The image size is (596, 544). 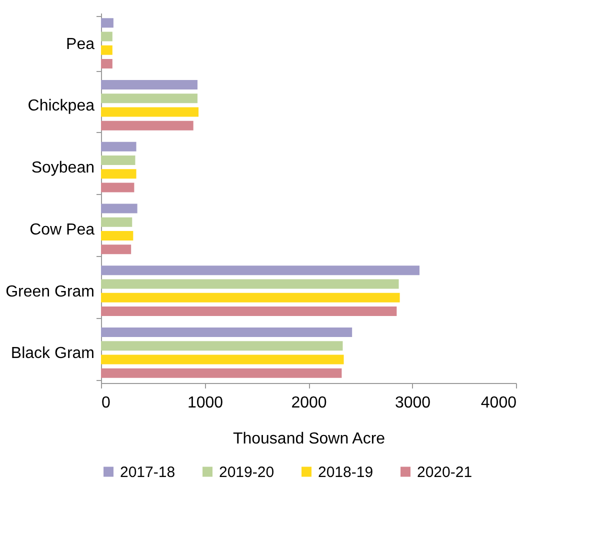 What do you see at coordinates (148, 472) in the screenshot?
I see `legend-label: 2017-18` at bounding box center [148, 472].